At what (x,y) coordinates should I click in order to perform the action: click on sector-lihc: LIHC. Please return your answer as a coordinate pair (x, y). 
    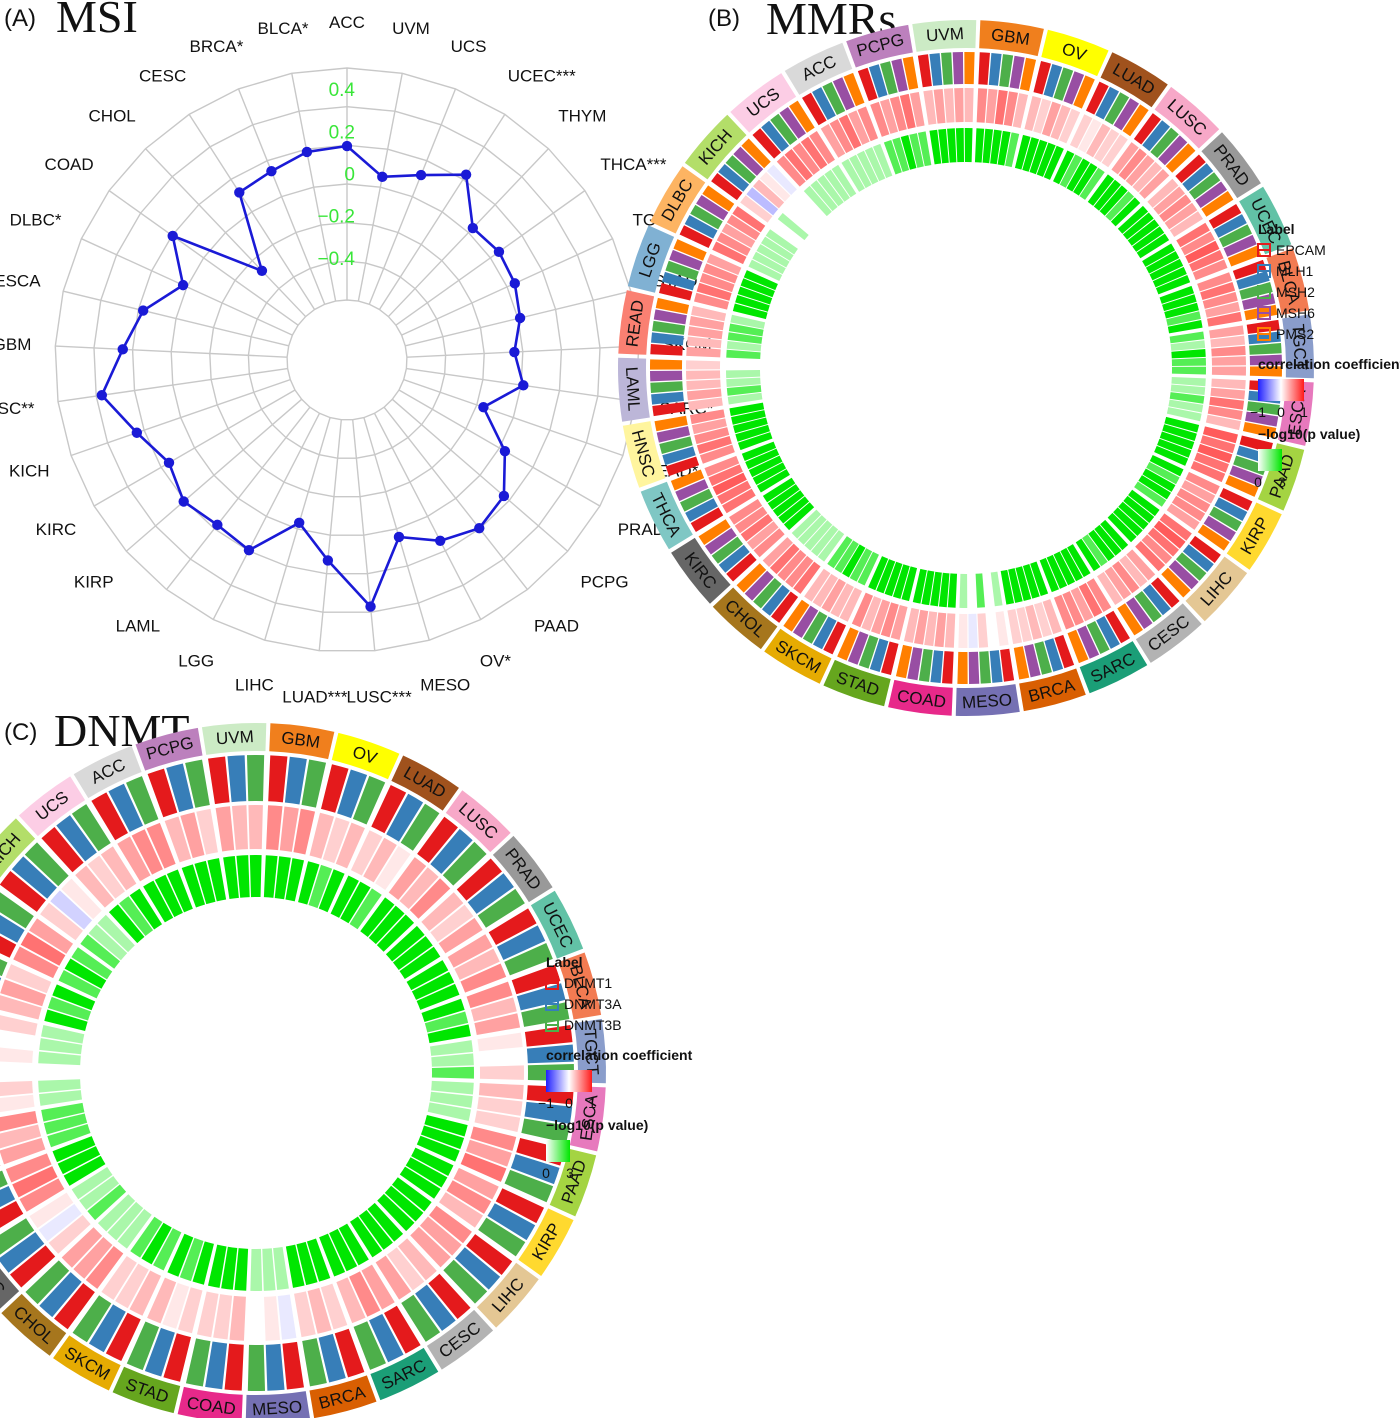
    Looking at the image, I should click on (1177, 555).